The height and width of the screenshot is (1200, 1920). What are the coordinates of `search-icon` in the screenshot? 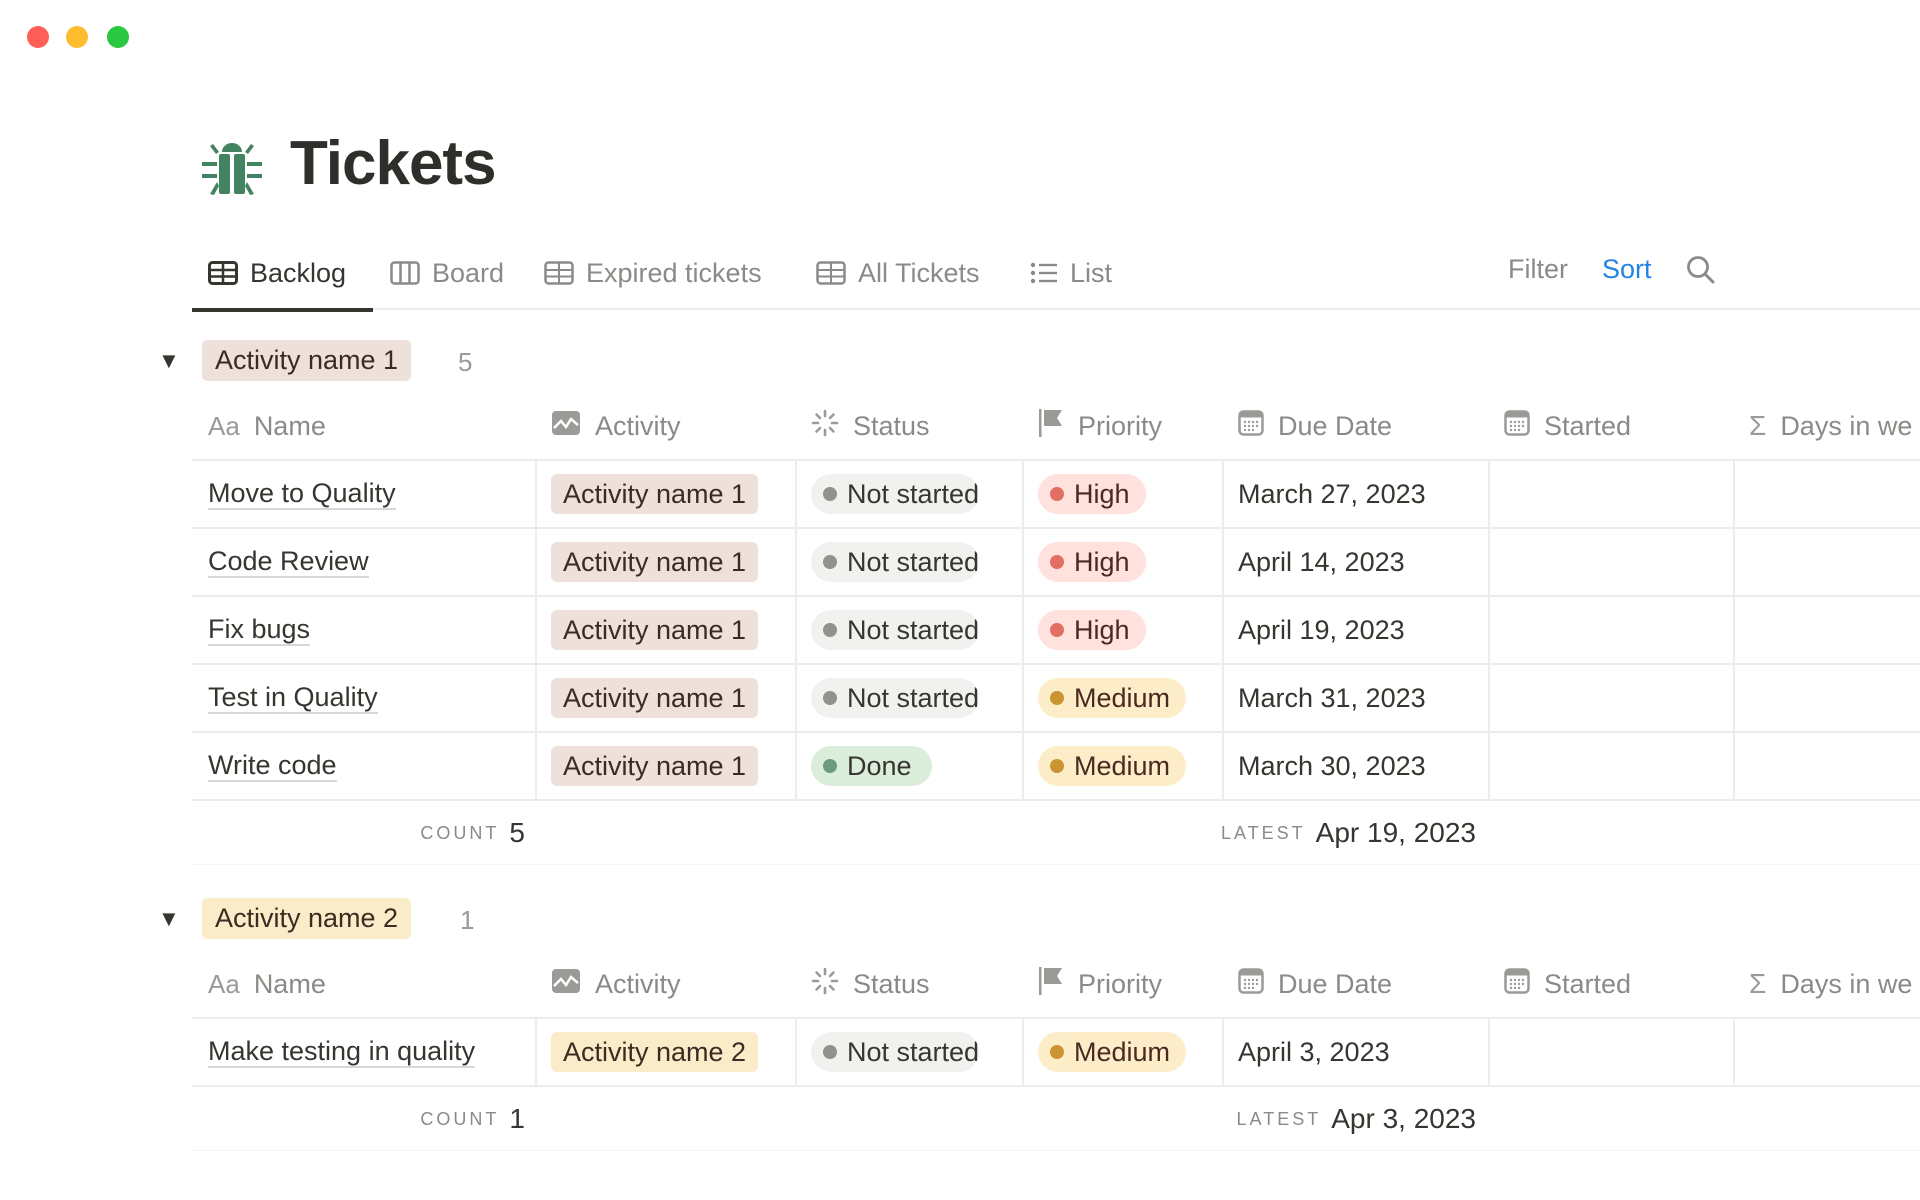 It's located at (1701, 270).